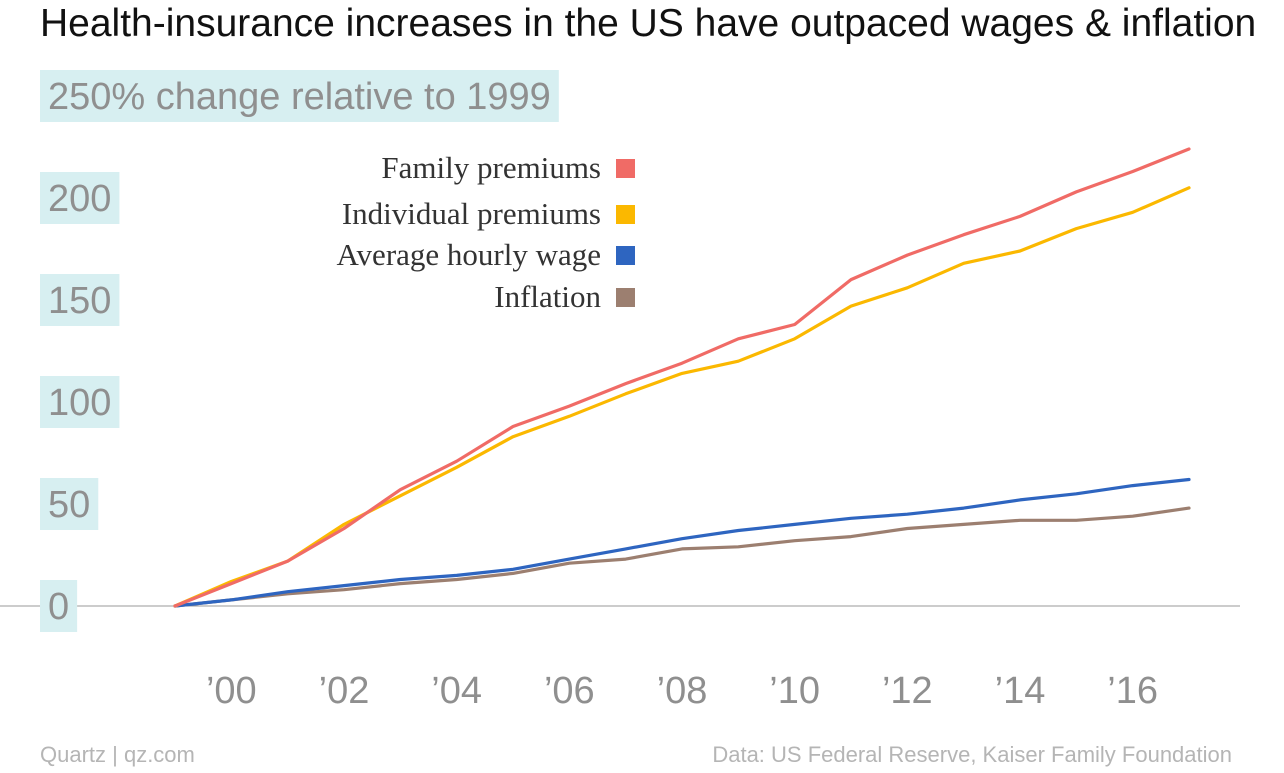 This screenshot has width=1284, height=773. What do you see at coordinates (547, 296) in the screenshot?
I see `legend-label-inflation: Inflation` at bounding box center [547, 296].